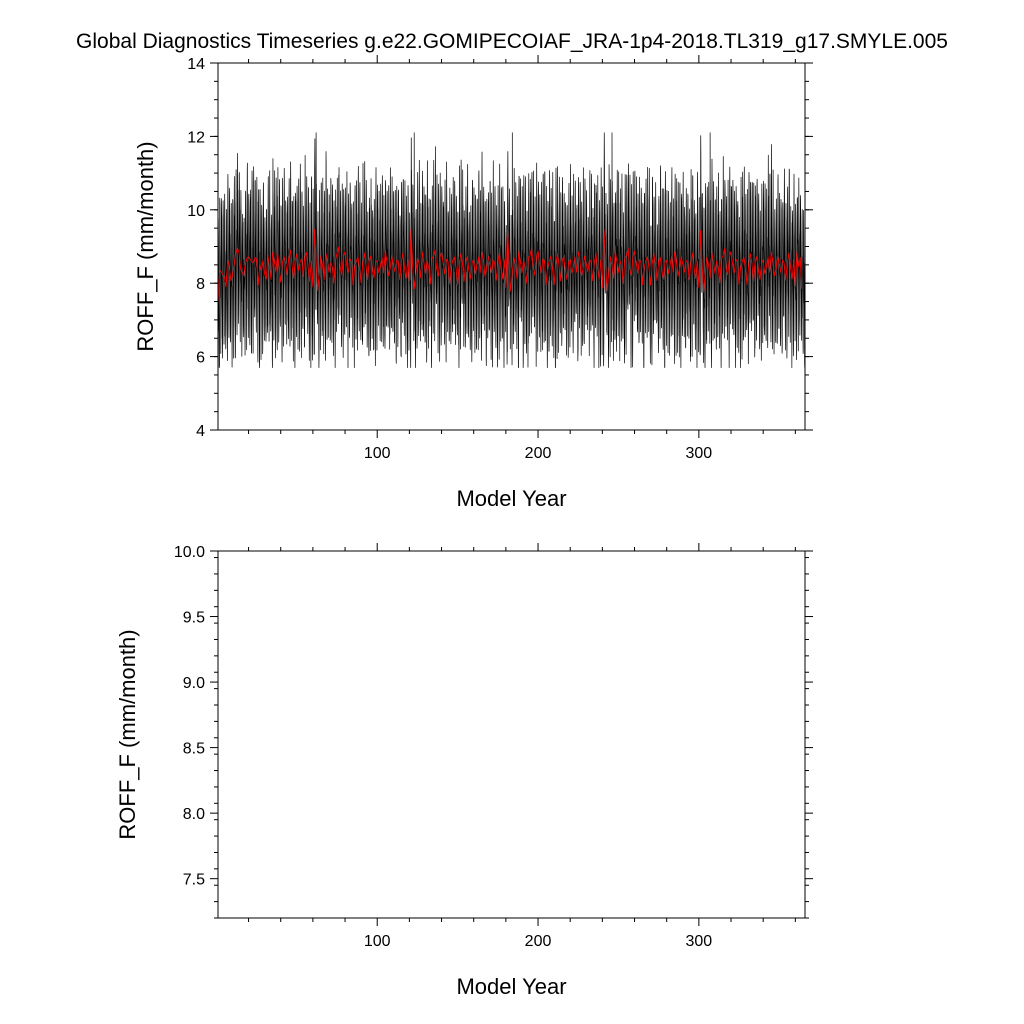  Describe the element at coordinates (194, 683) in the screenshot. I see `y-tick-label: 9.0` at that location.